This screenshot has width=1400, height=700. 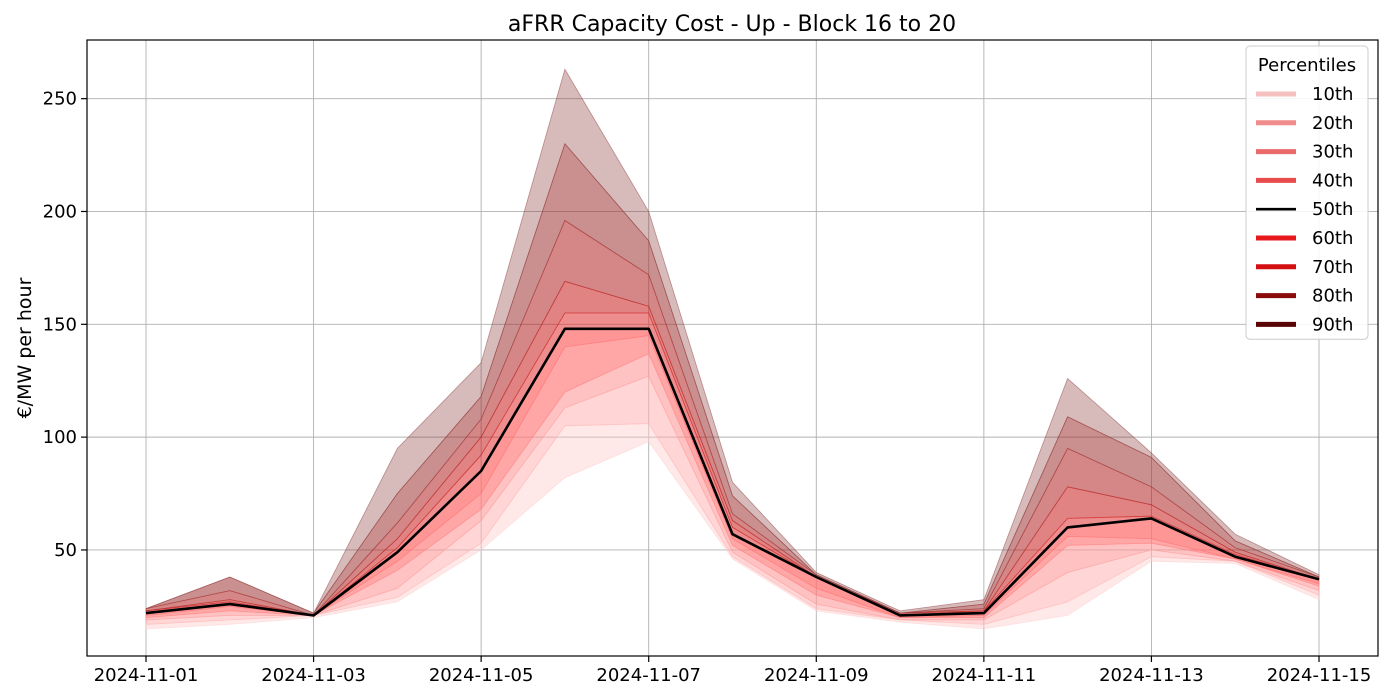 What do you see at coordinates (60, 437) in the screenshot?
I see `y-tick-label: 100` at bounding box center [60, 437].